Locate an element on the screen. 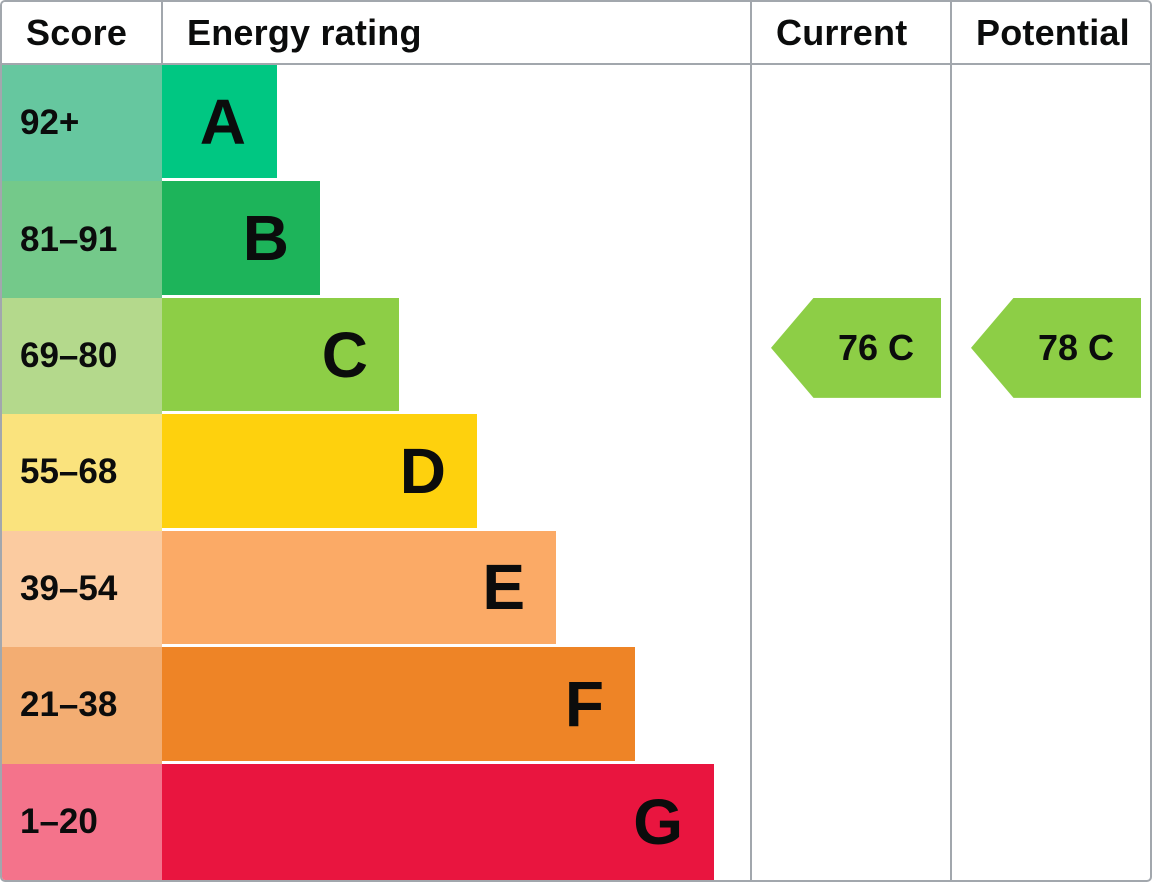 Image resolution: width=1152 pixels, height=882 pixels. score-range-cell-e: 39–54 is located at coordinates (82, 589).